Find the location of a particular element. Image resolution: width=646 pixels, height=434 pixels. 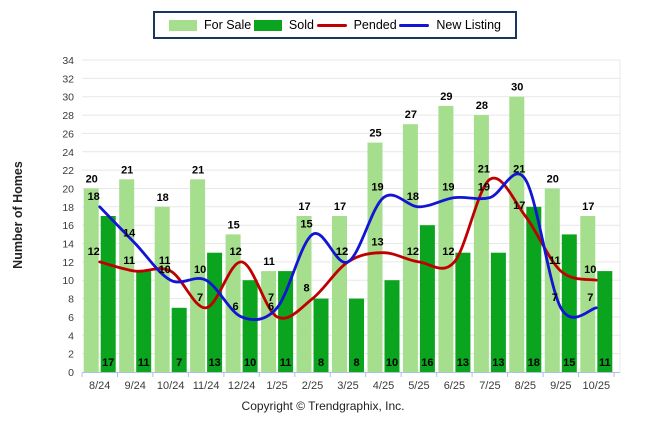

x-tick-label: 9/24 is located at coordinates (134, 386).